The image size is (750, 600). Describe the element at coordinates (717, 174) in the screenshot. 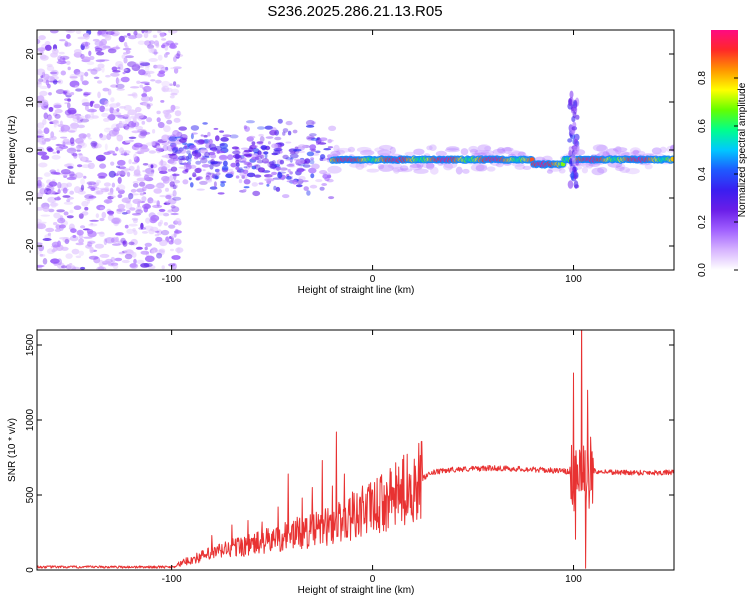

I see `colorbar-ticks: 0.0 0.2 0.4 0.6 0.8` at that location.